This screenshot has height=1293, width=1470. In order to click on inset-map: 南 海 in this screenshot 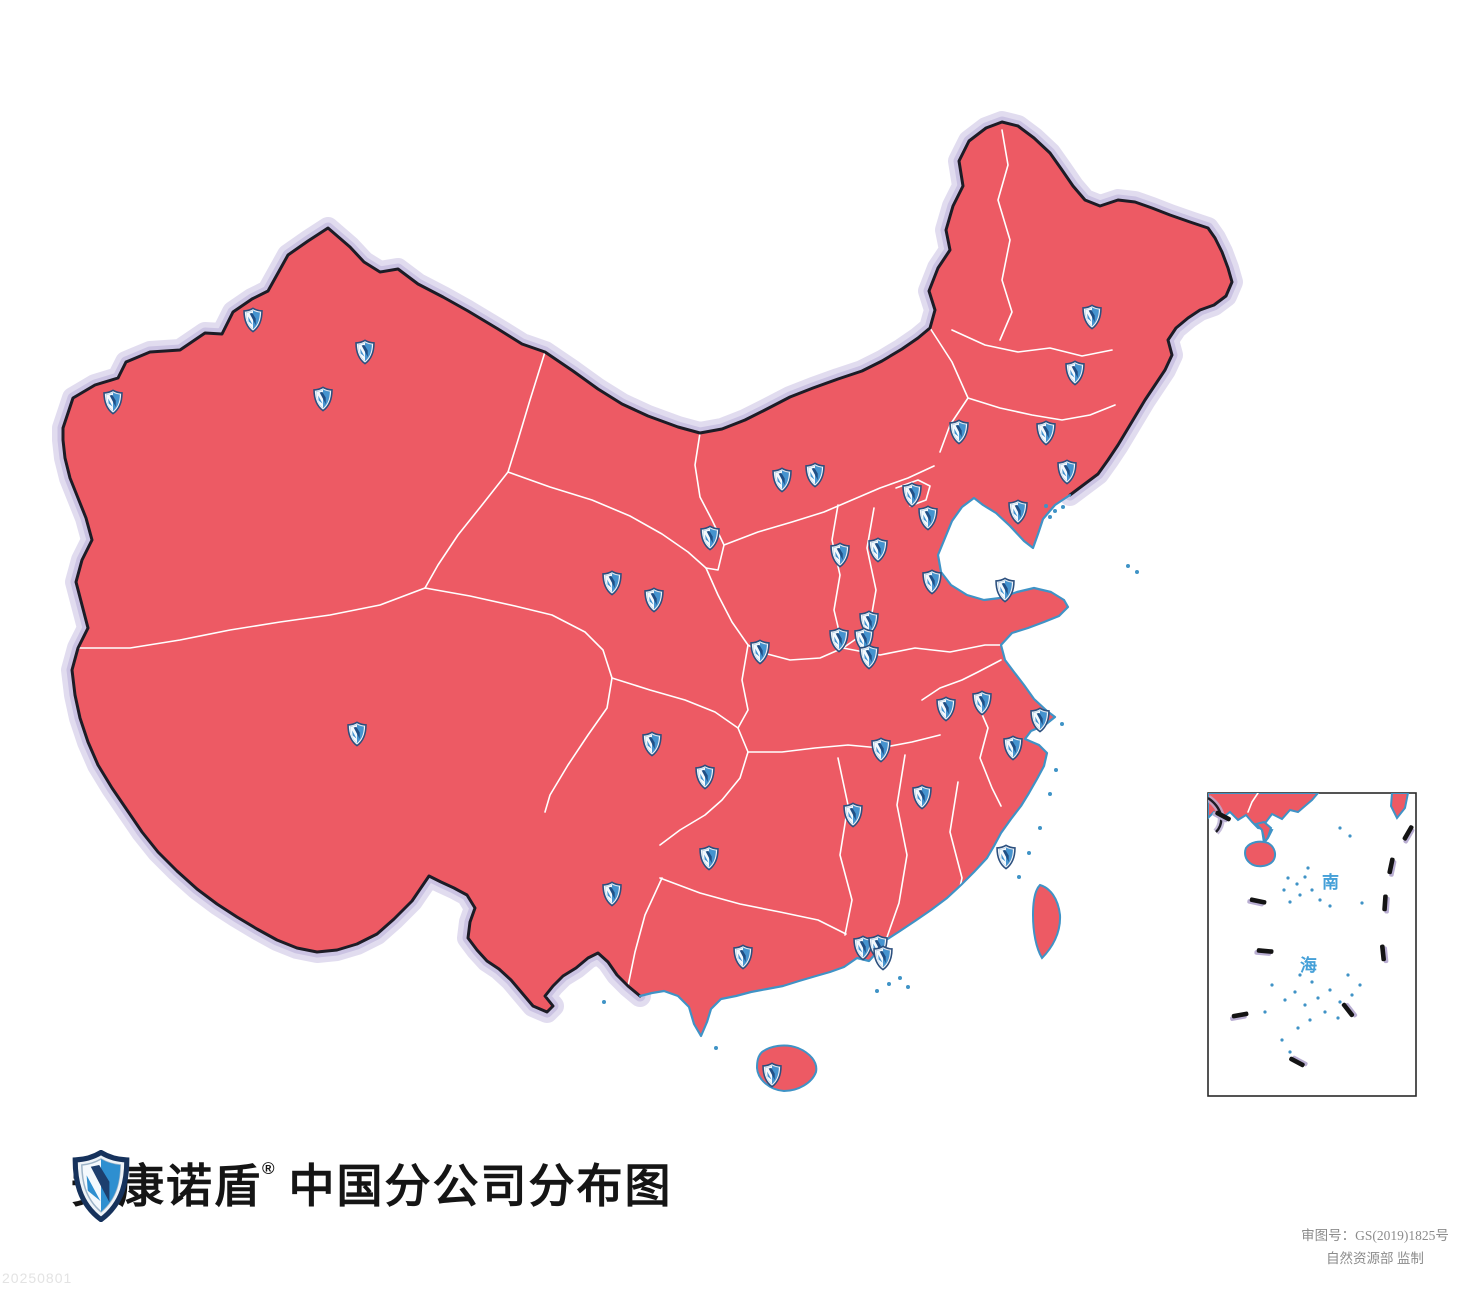, I will do `click(1312, 944)`.